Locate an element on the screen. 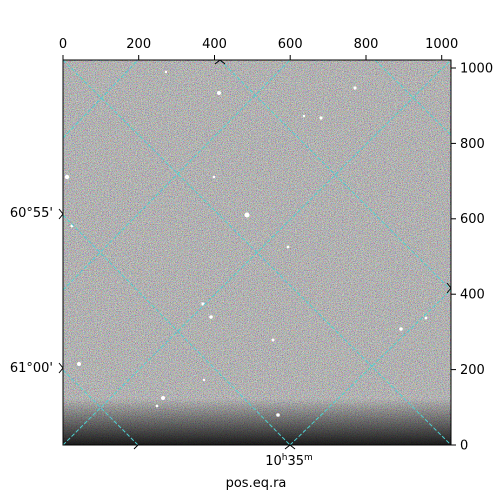  top-world-ticks is located at coordinates (220, 62).